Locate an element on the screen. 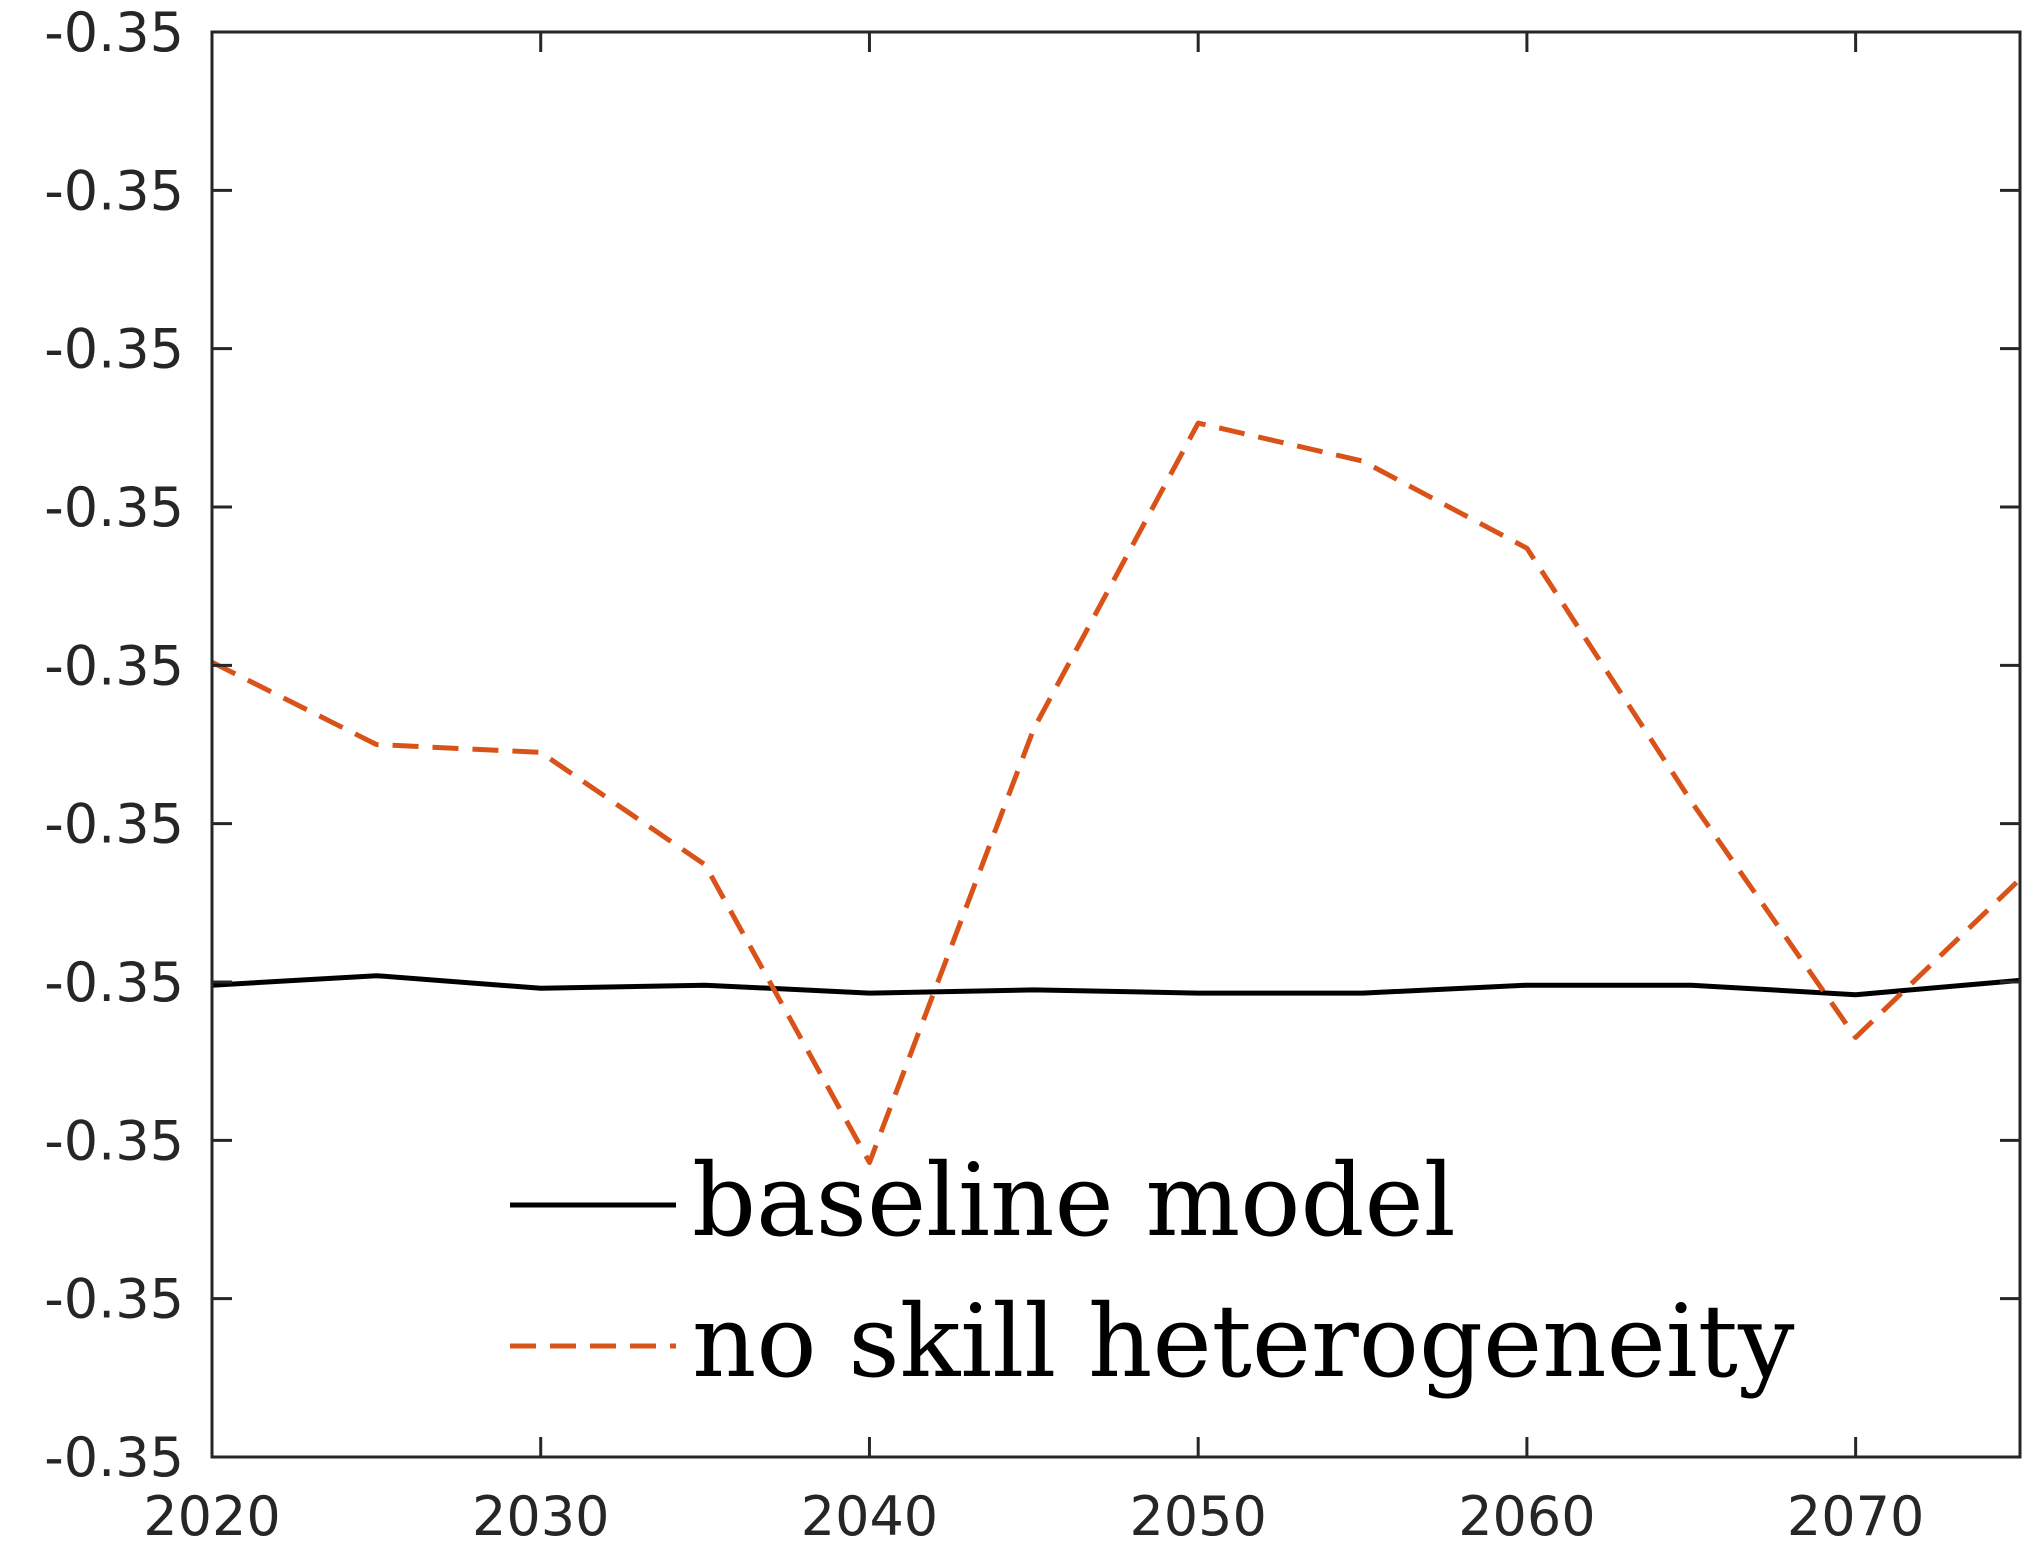 Image resolution: width=2024 pixels, height=1554 pixels. x-tick-label: 2050 is located at coordinates (1197, 1516).